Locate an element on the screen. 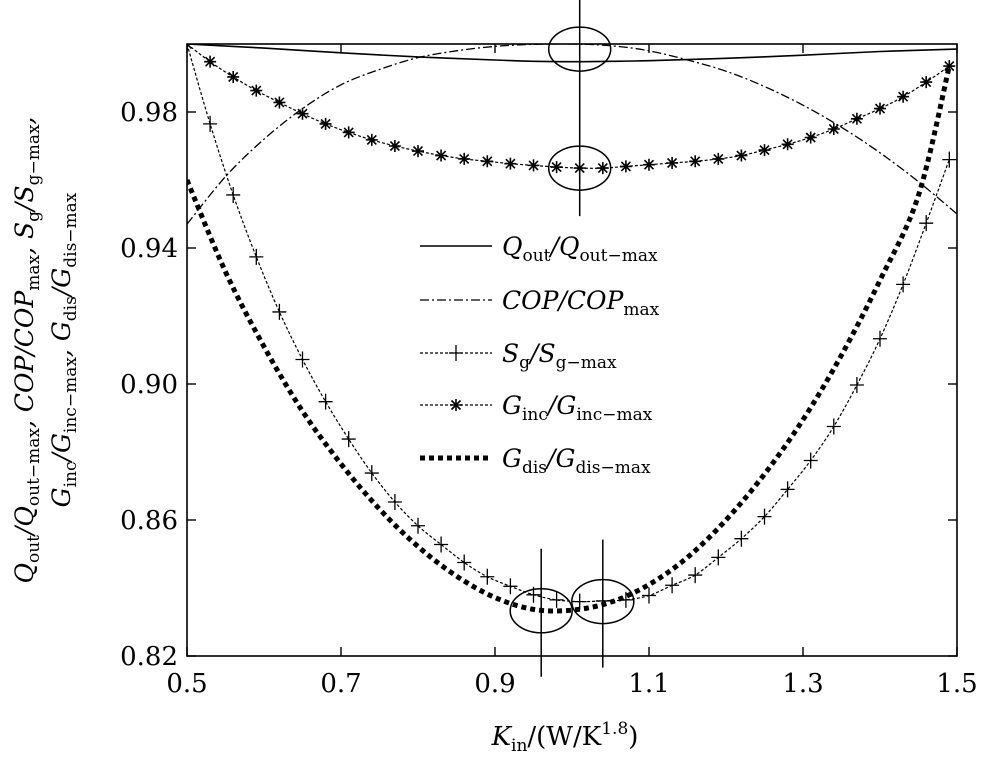 The image size is (983, 757). legend-label-COP: COP/COPmax is located at coordinates (581, 303).